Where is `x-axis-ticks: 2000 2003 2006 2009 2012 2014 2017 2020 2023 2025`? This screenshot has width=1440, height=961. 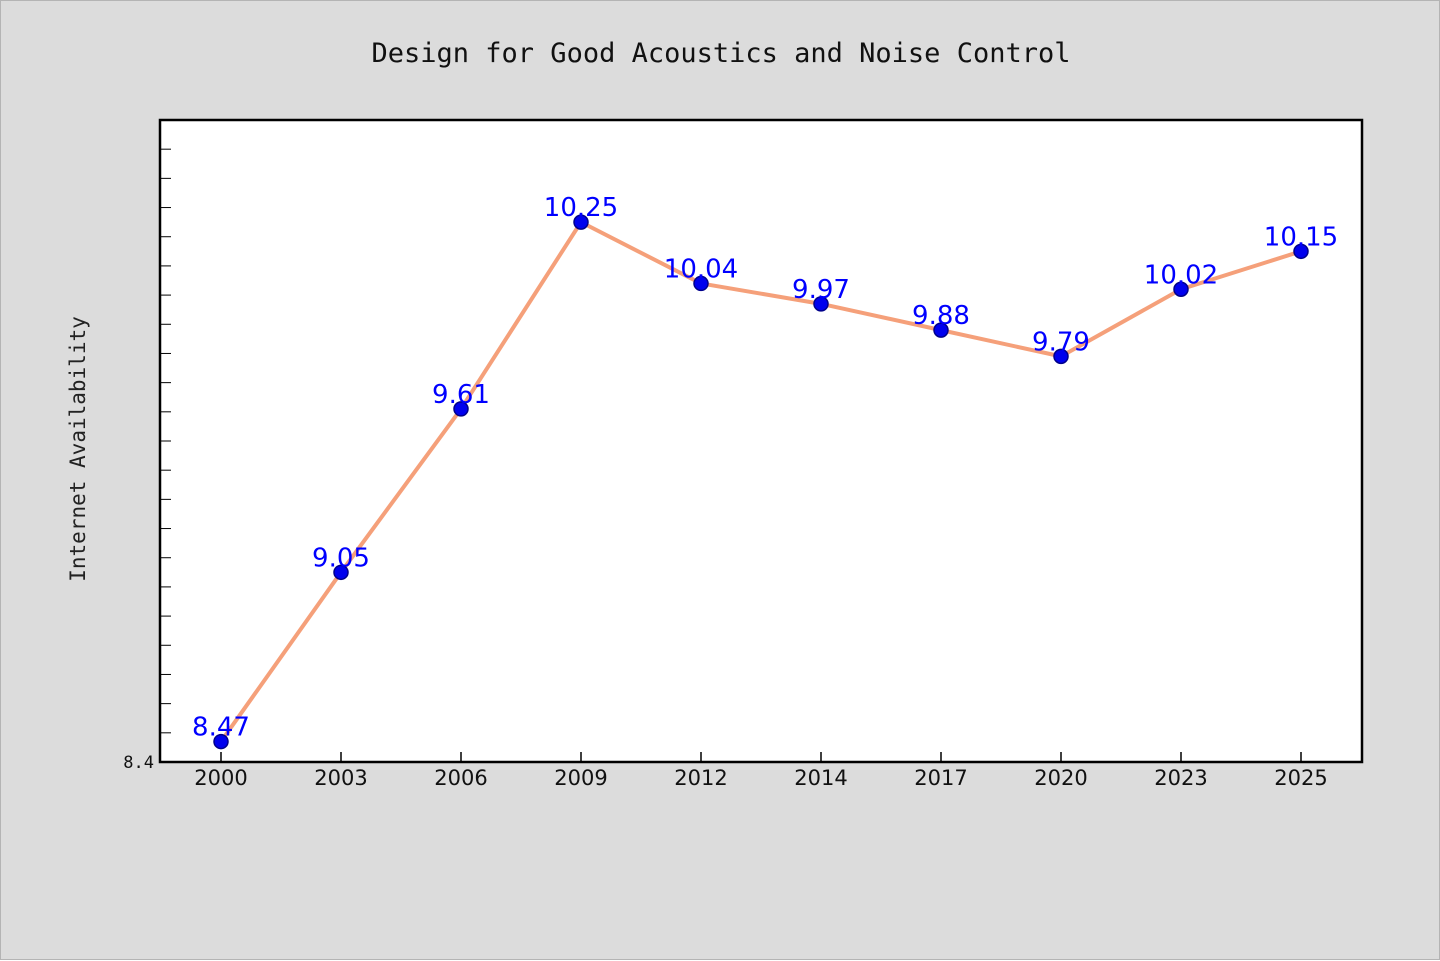 x-axis-ticks: 2000 2003 2006 2009 2012 2014 2017 2020 2023 2025 is located at coordinates (761, 771).